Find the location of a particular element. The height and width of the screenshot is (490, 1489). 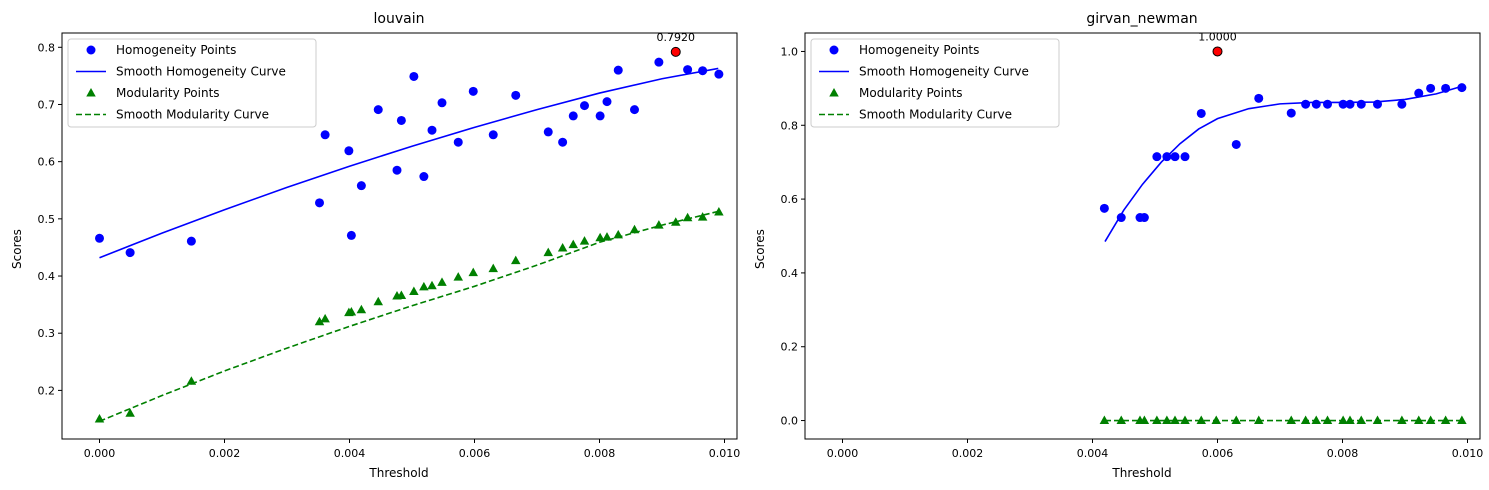

y-tick-label: 0.7 is located at coordinates (47, 104).